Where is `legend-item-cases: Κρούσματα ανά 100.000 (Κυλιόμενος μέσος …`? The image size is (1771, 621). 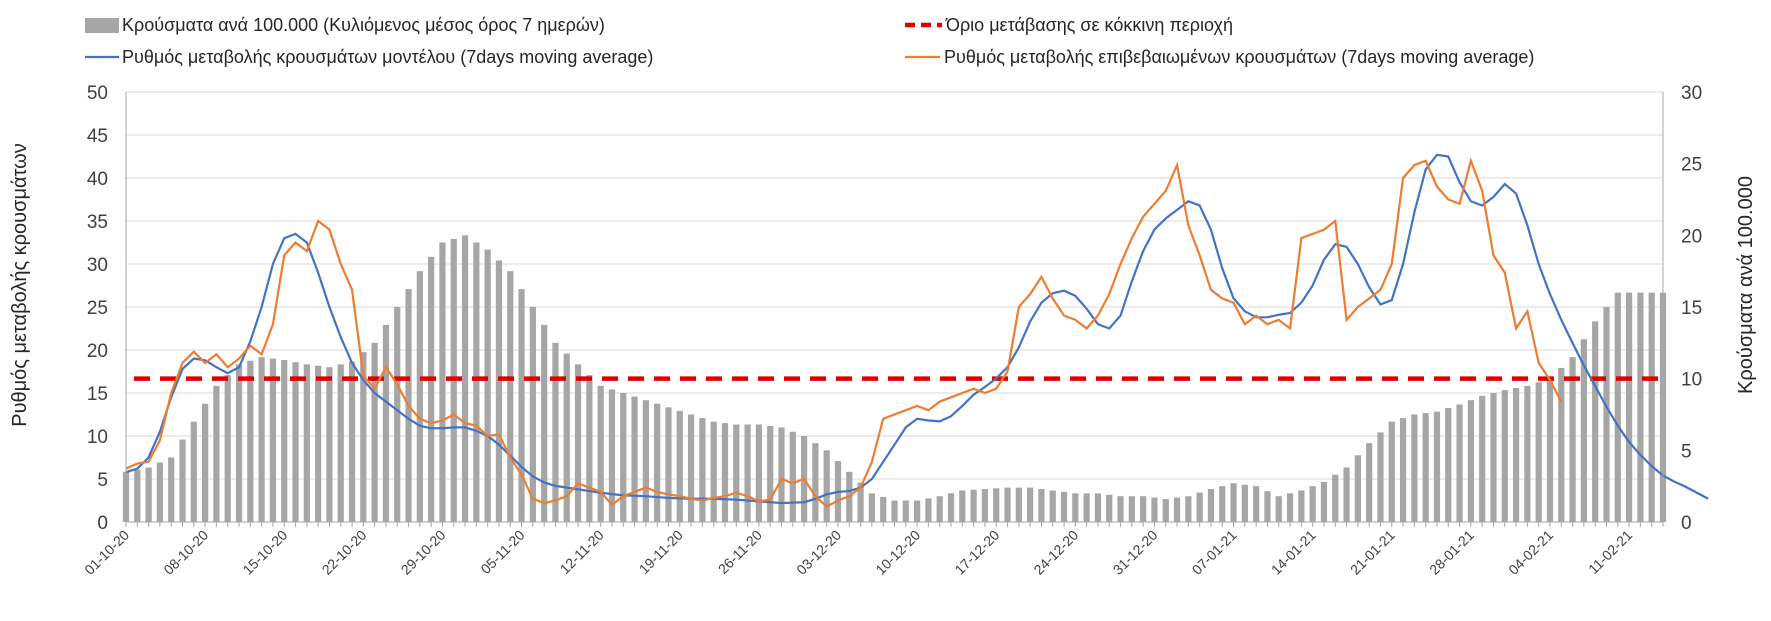
legend-item-cases: Κρούσματα ανά 100.000 (Κυλιόμενος μέσος … is located at coordinates (345, 25).